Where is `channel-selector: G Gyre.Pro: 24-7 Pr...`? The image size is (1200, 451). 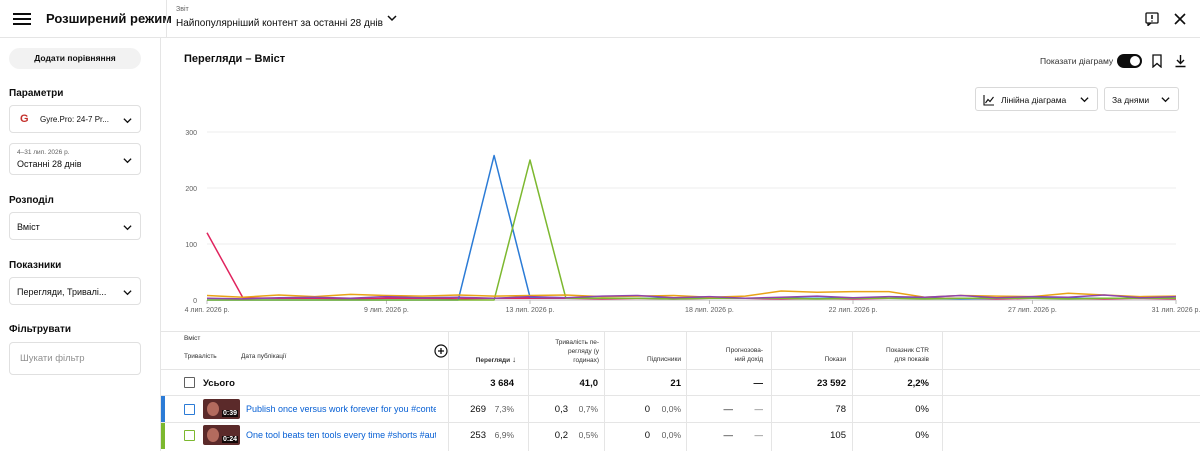 channel-selector: G Gyre.Pro: 24-7 Pr... is located at coordinates (75, 119).